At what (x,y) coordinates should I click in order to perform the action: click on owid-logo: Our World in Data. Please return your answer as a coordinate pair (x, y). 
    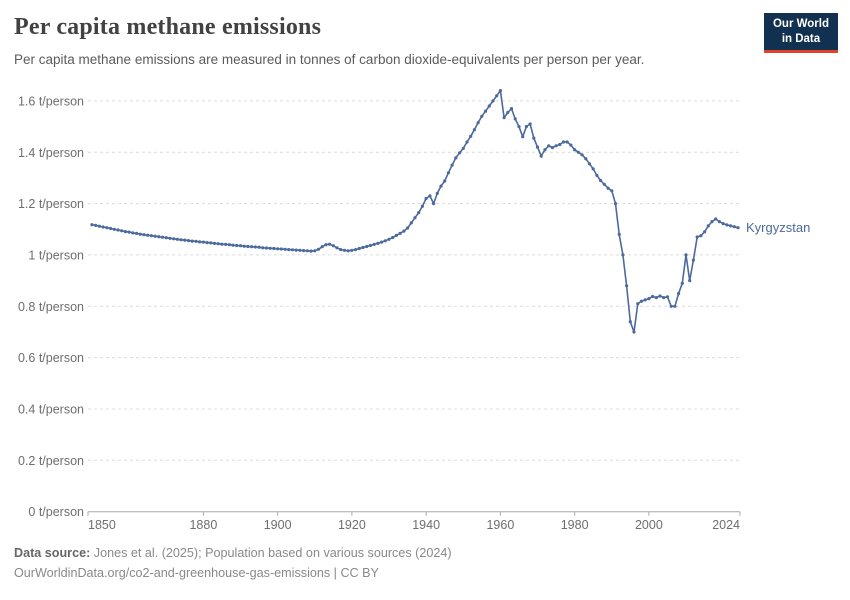
    Looking at the image, I should click on (800, 33).